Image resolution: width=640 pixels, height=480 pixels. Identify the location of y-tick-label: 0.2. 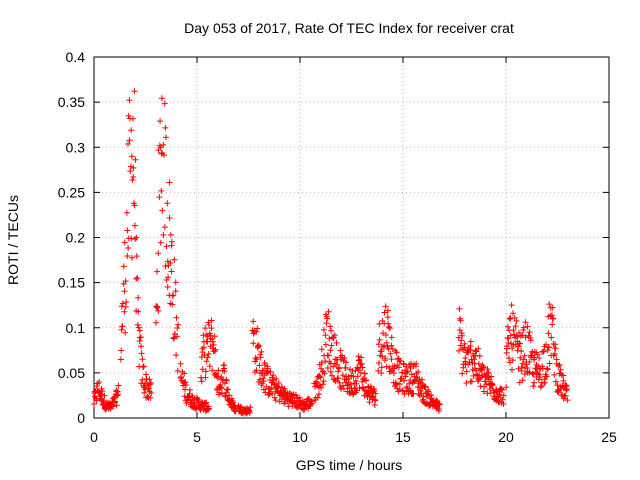
(76, 238).